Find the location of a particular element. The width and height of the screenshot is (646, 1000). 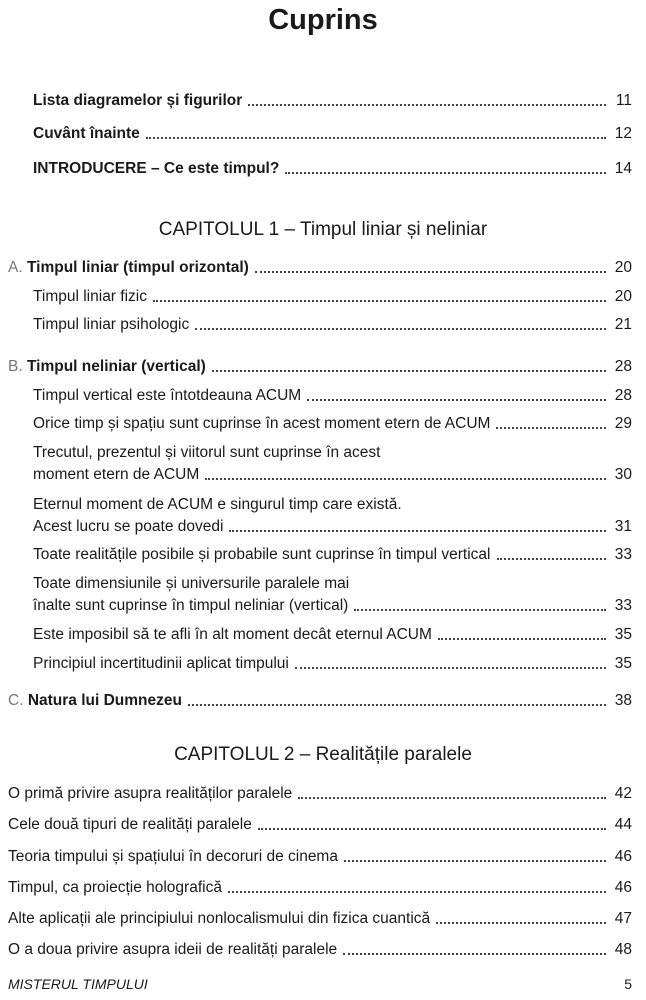

toc-entry: Timpul, ca proiecție holografică 46 is located at coordinates (320, 888).